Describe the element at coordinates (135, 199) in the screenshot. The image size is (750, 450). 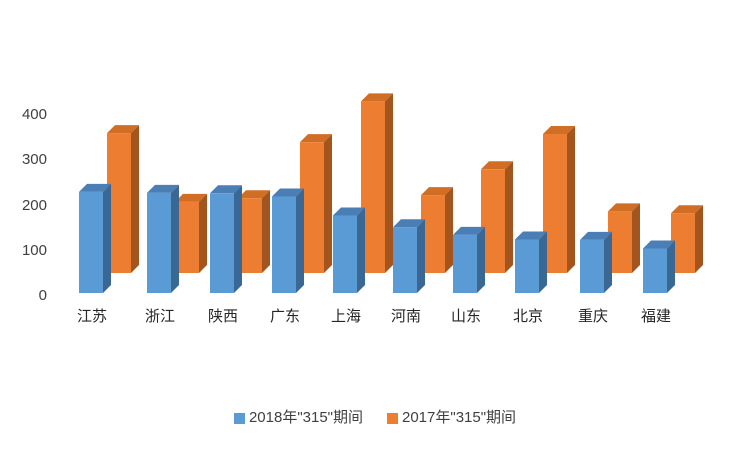
I see `bar-series2017-0-side-face` at that location.